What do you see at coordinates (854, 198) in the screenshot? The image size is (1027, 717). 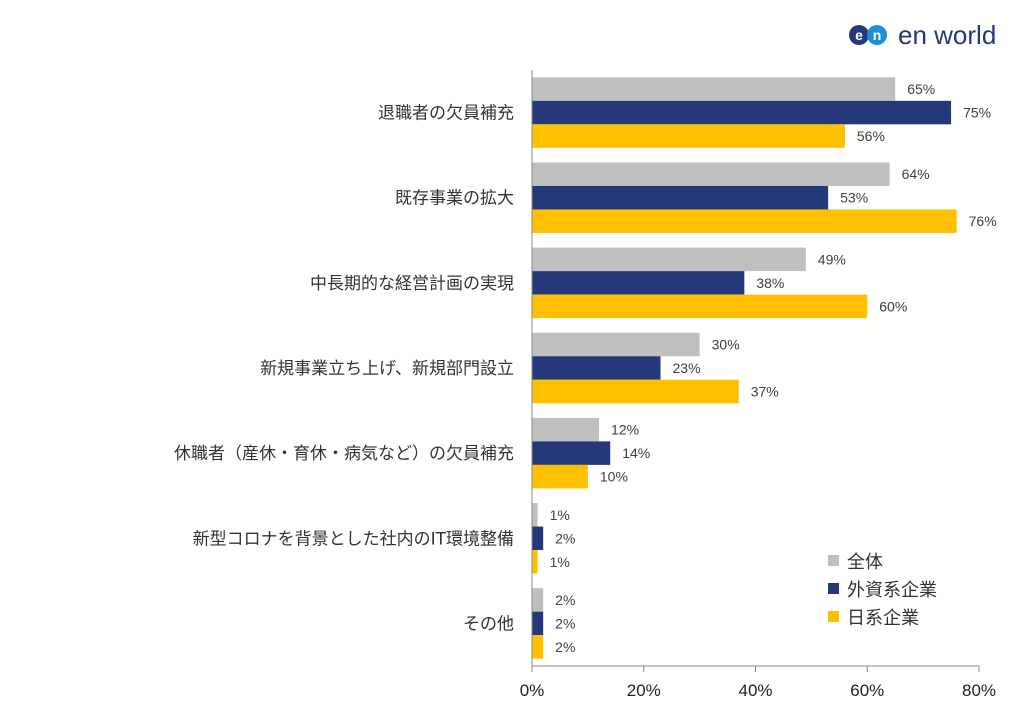 I see `data-label: 53%` at bounding box center [854, 198].